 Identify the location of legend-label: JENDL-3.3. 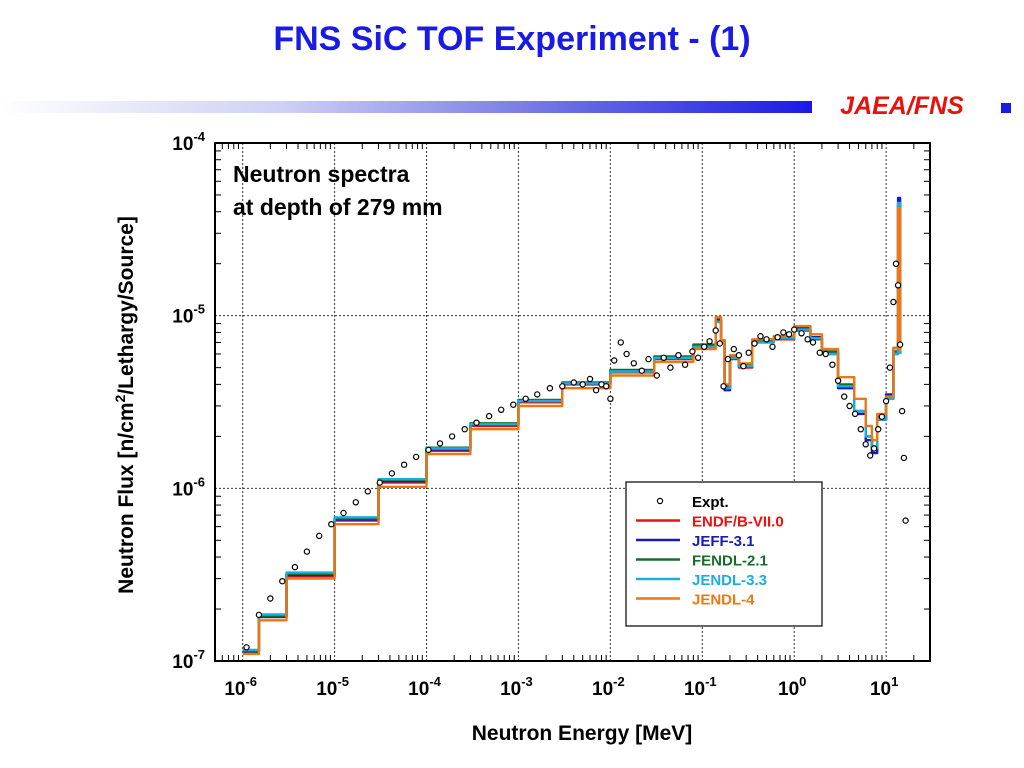
(729, 580).